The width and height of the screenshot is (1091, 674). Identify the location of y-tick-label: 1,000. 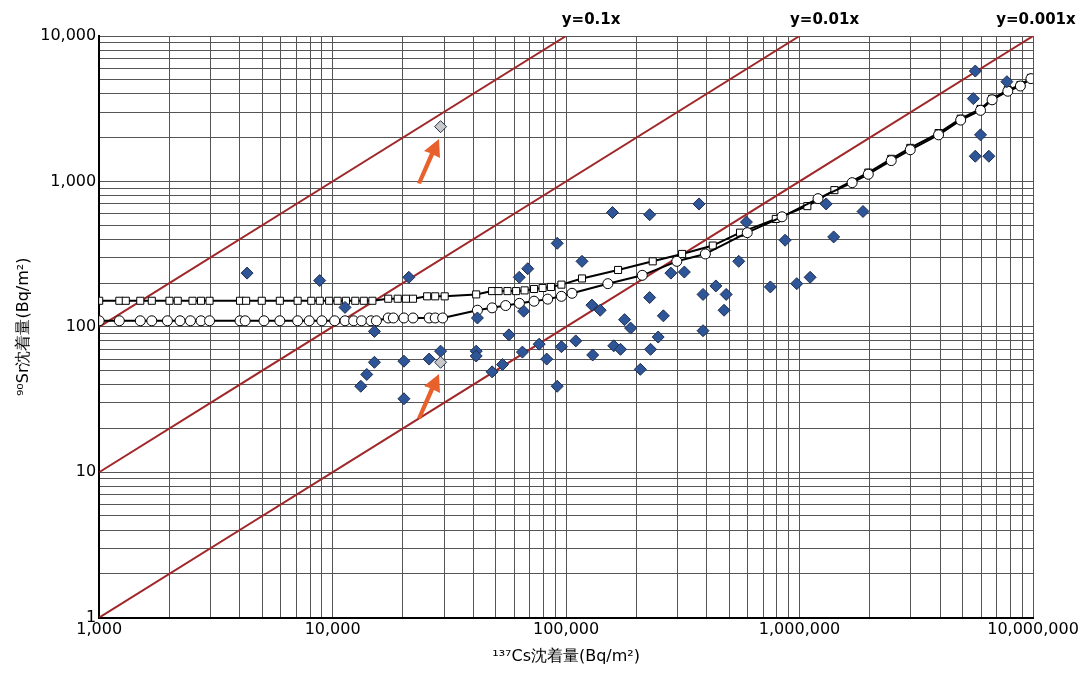
(73, 180).